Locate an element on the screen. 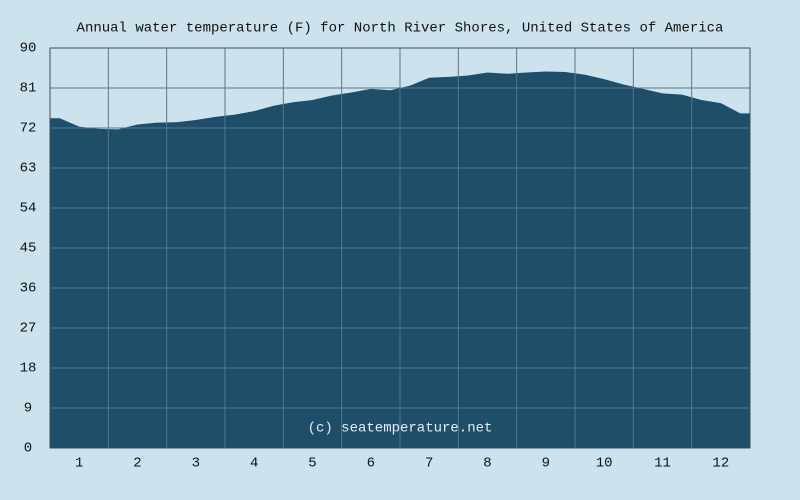 The height and width of the screenshot is (500, 800). x-tick-label: 8 is located at coordinates (487, 464).